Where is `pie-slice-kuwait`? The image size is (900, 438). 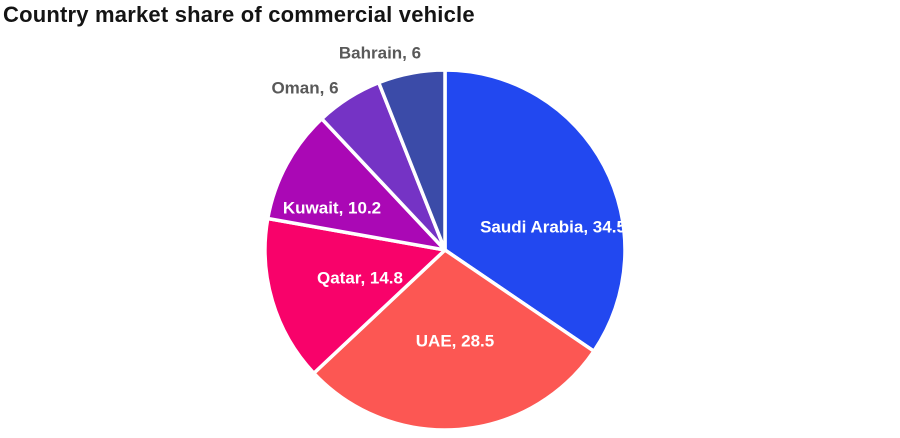
pie-slice-kuwait is located at coordinates (356, 184).